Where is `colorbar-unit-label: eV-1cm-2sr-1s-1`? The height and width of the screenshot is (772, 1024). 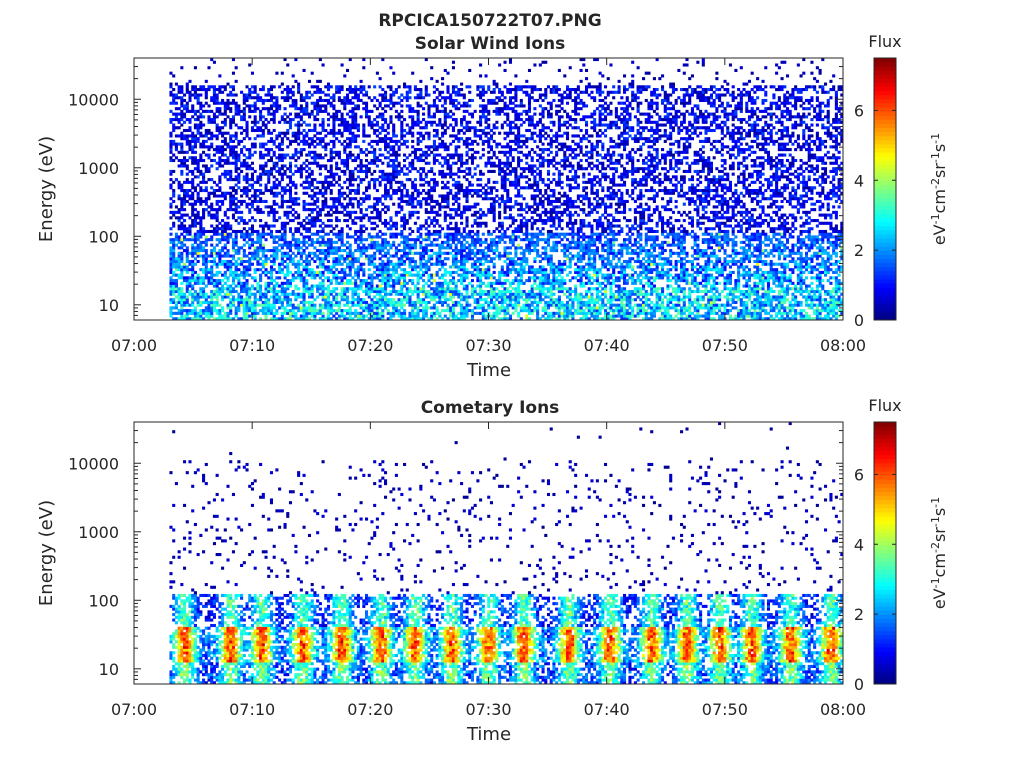
colorbar-unit-label: eV-1cm-2sr-1s-1 is located at coordinates (939, 189).